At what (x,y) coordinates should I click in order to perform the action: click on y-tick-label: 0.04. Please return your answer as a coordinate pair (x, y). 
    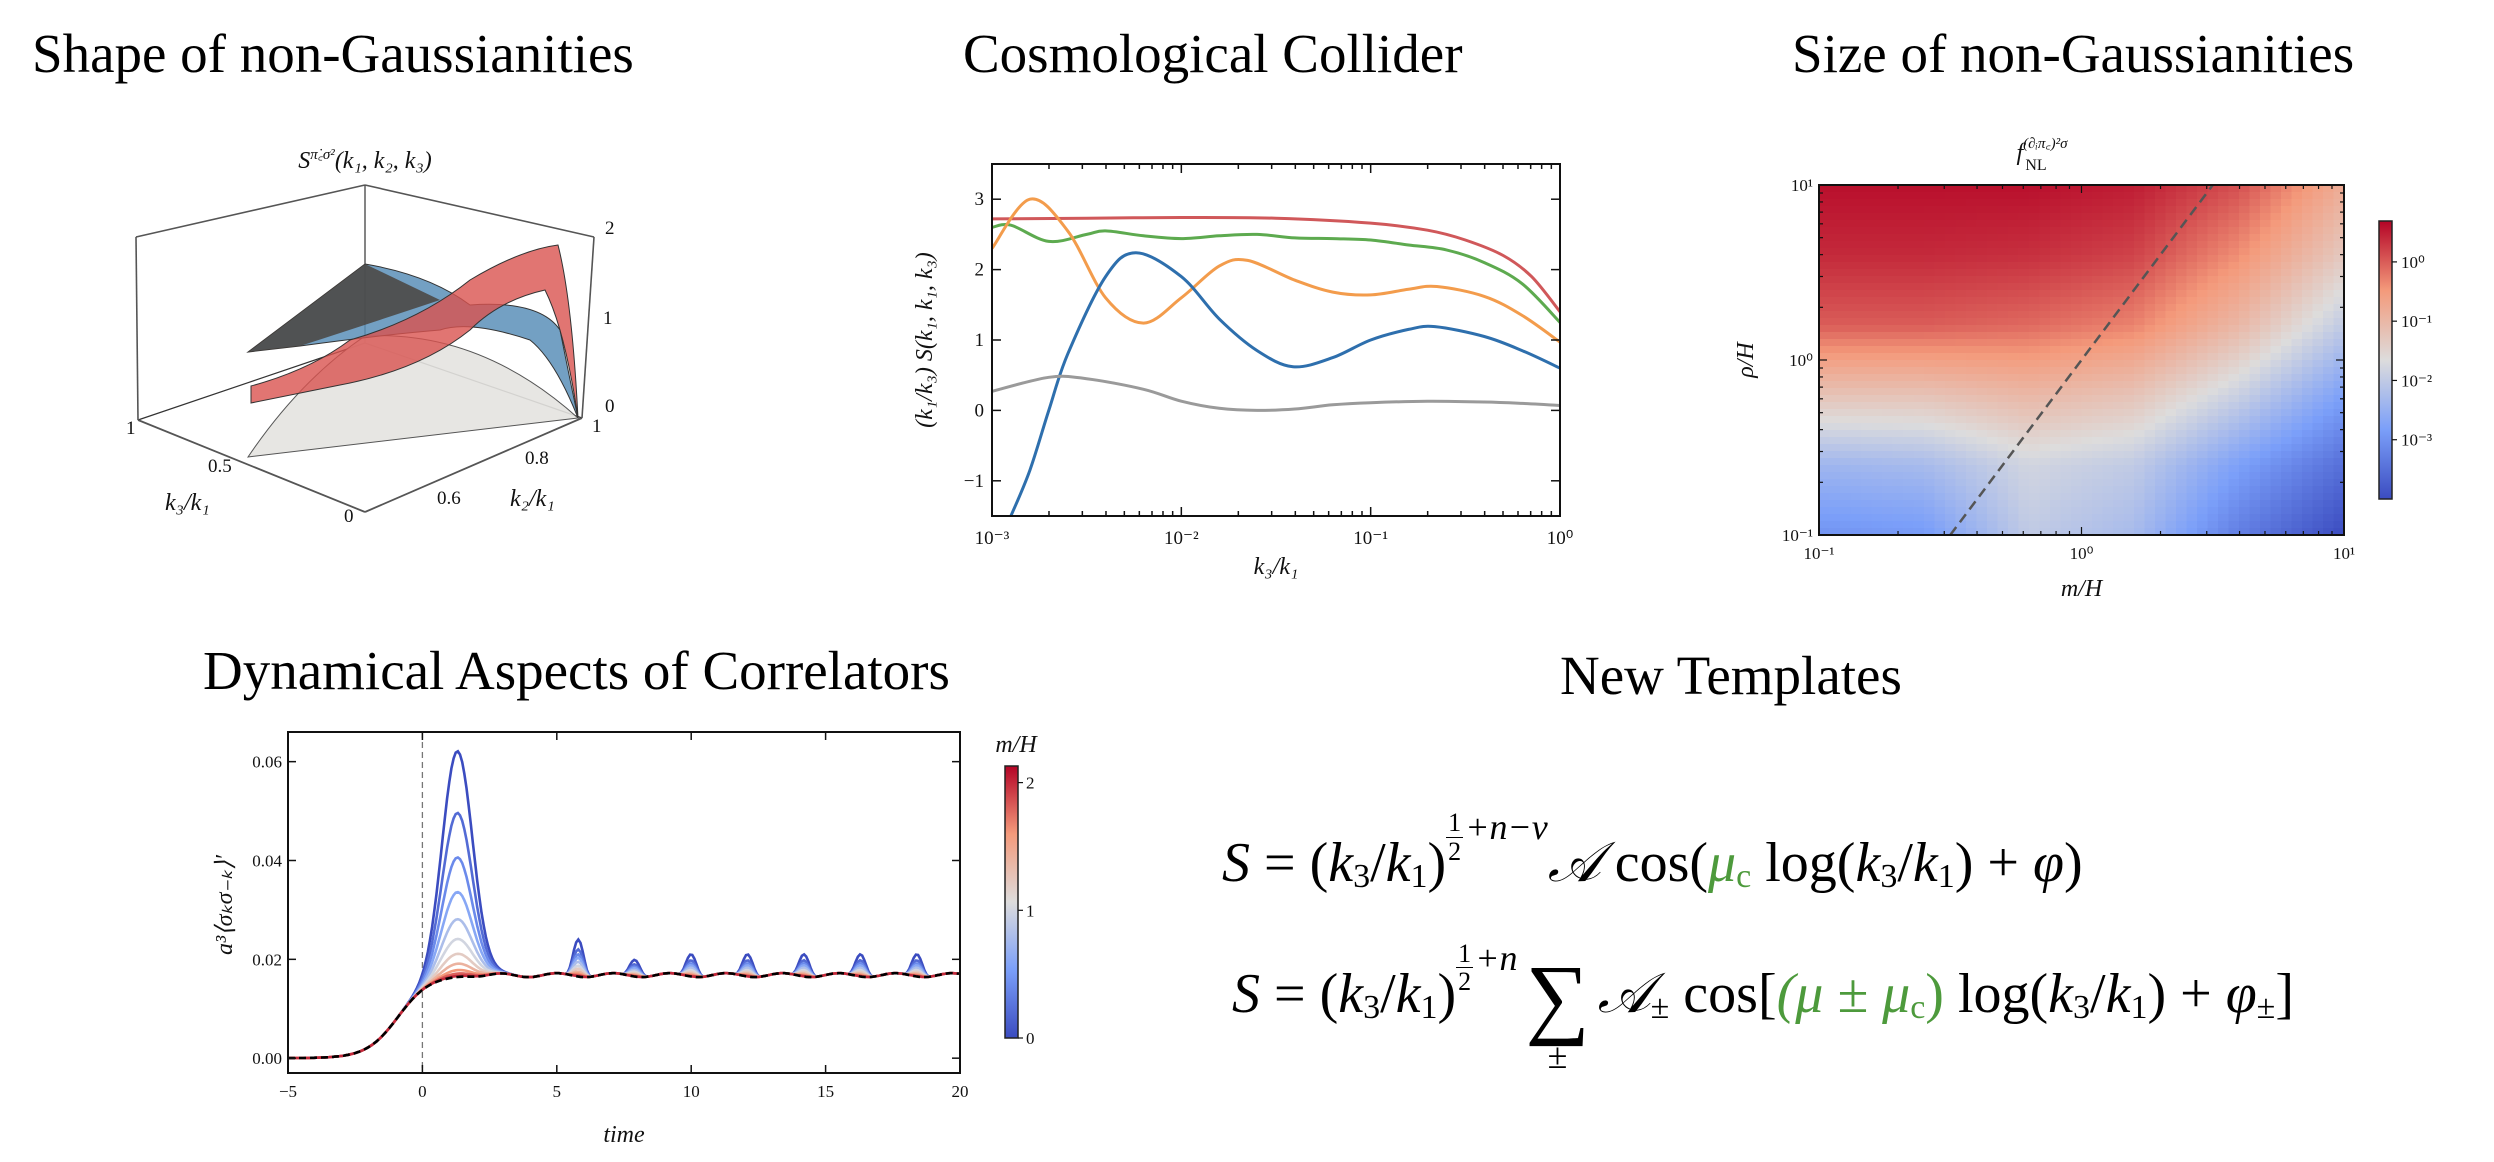
    Looking at the image, I should click on (267, 860).